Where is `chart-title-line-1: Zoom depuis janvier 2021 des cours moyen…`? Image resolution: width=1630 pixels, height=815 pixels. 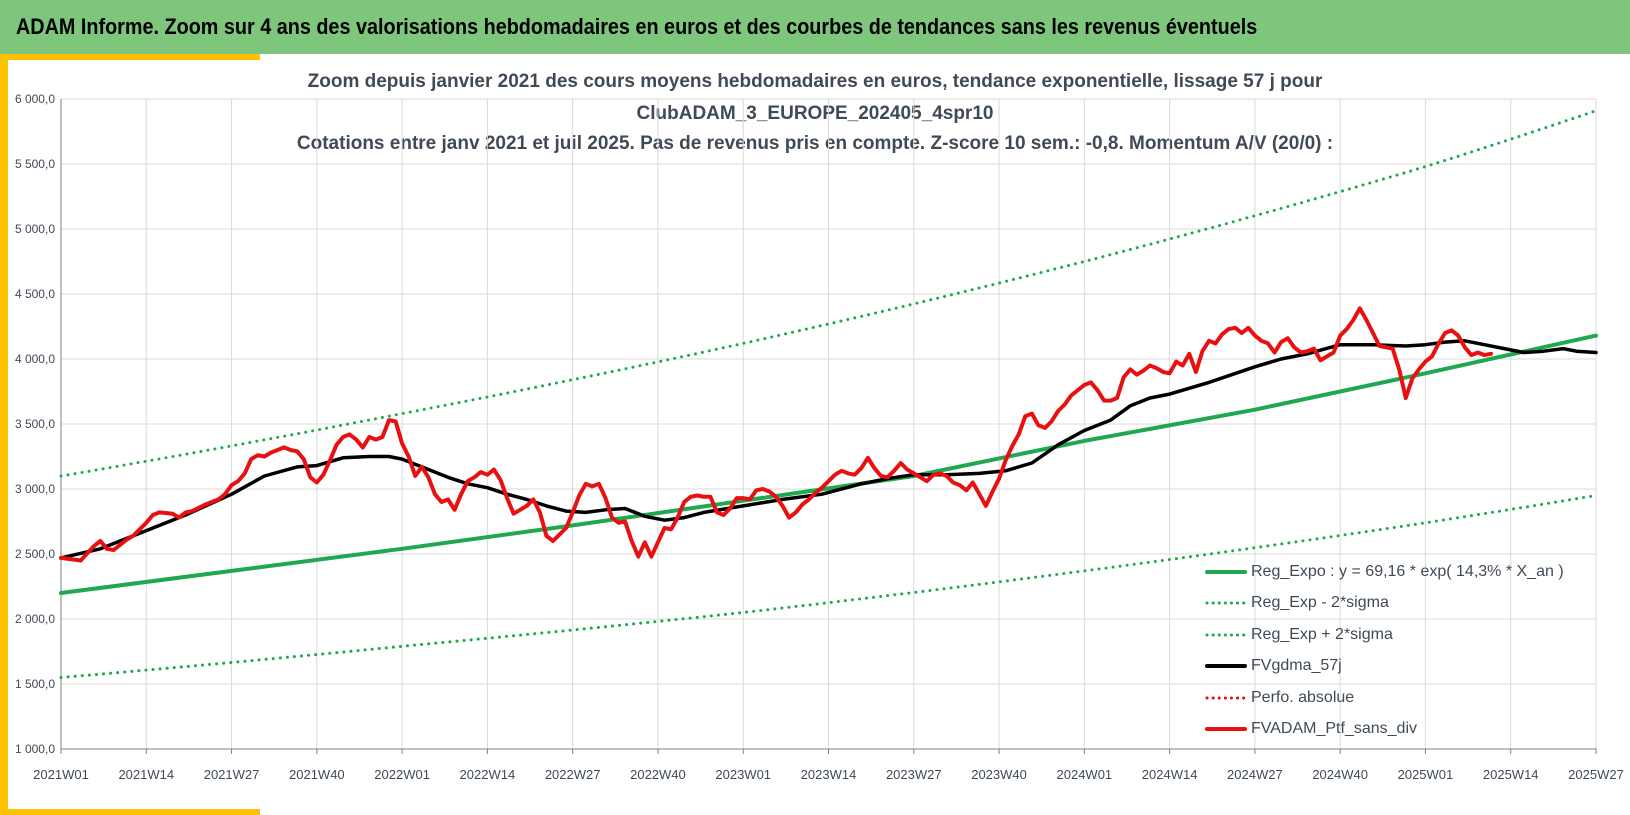
chart-title-line-1: Zoom depuis janvier 2021 des cours moyen… is located at coordinates (815, 81).